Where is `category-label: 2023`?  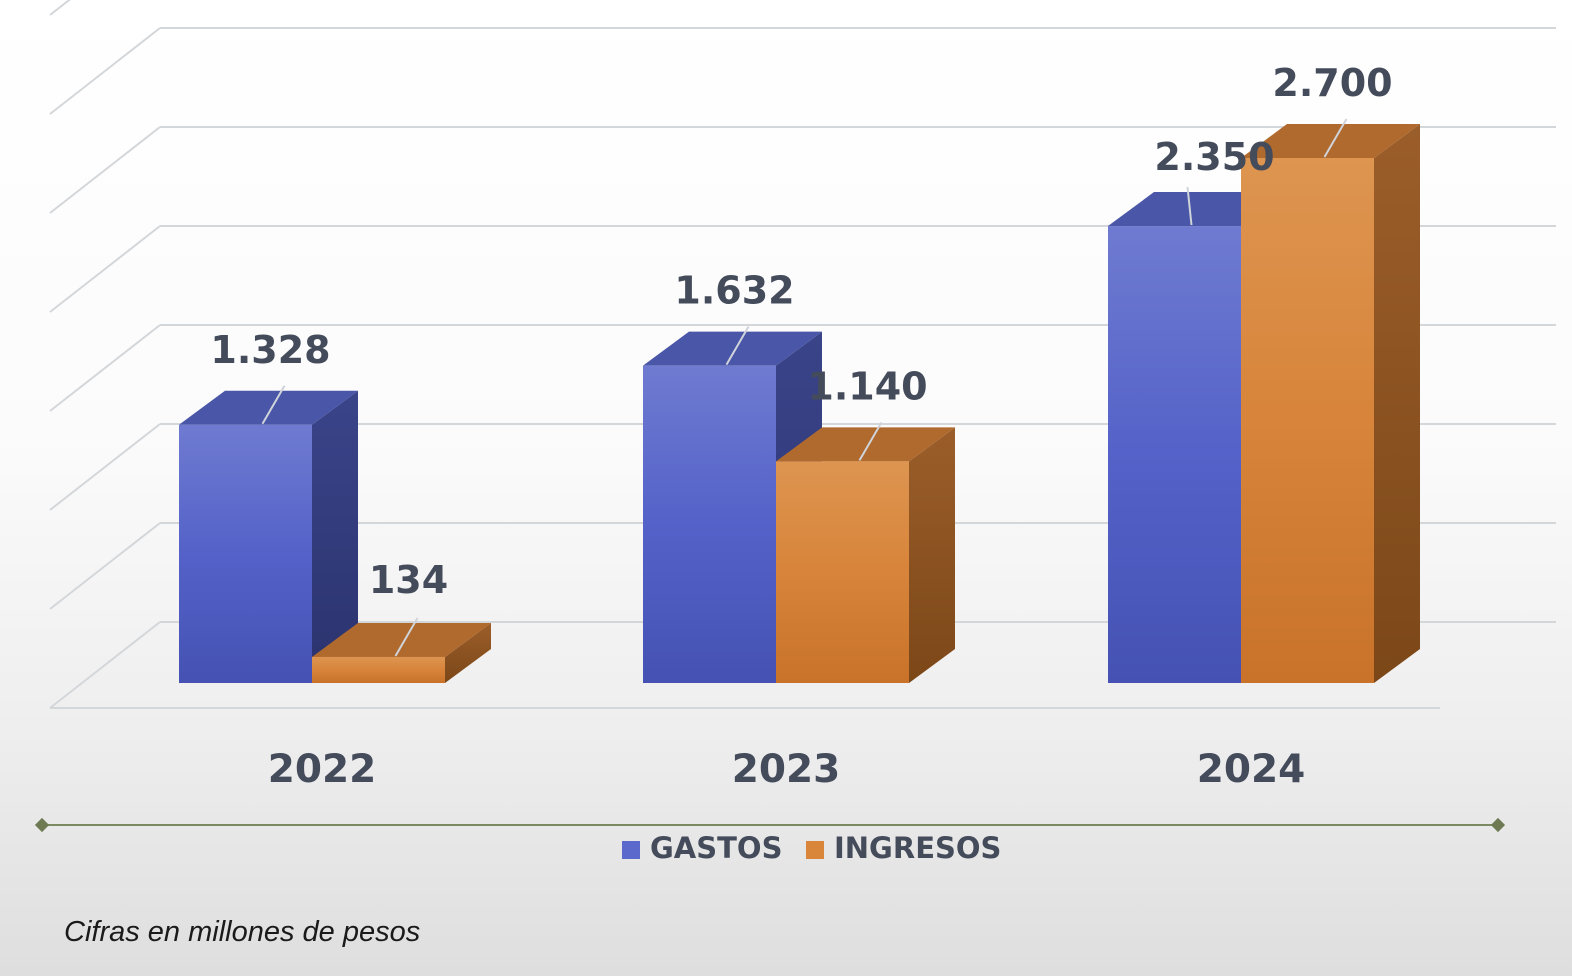
category-label: 2023 is located at coordinates (786, 769).